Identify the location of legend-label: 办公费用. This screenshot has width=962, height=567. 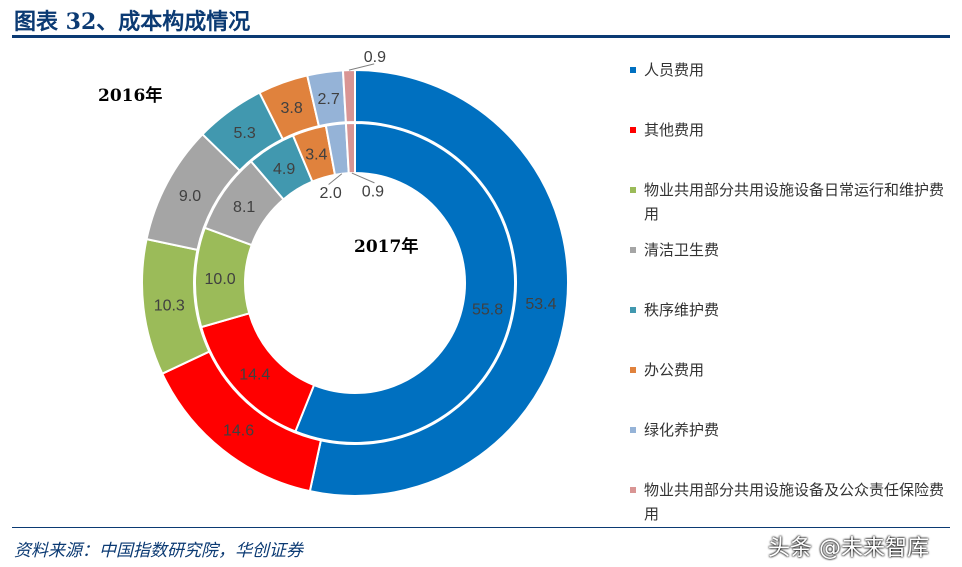
(674, 370).